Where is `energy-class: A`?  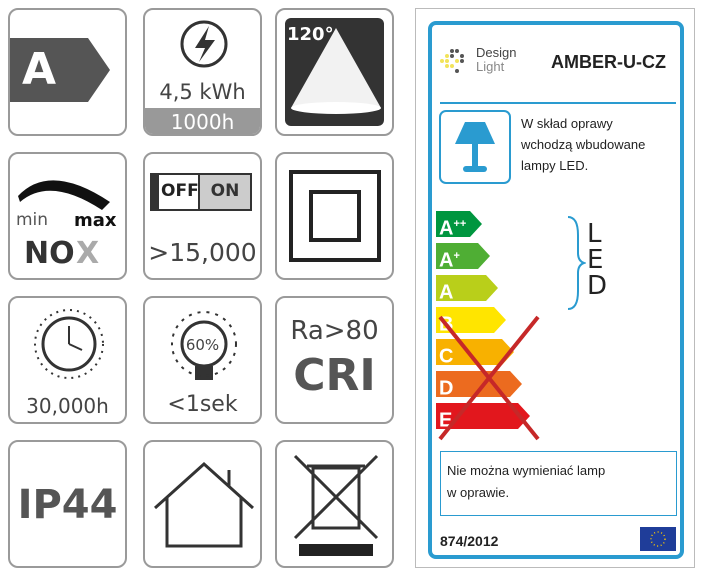 energy-class: A is located at coordinates (39, 69).